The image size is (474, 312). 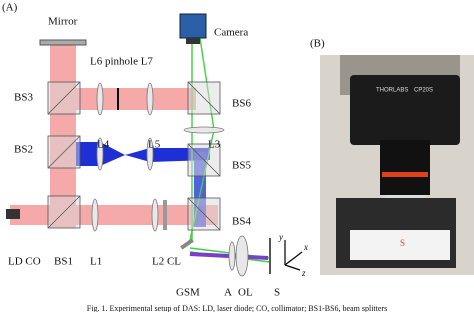 What do you see at coordinates (392, 91) in the screenshot?
I see `photo-text: THORLABS` at bounding box center [392, 91].